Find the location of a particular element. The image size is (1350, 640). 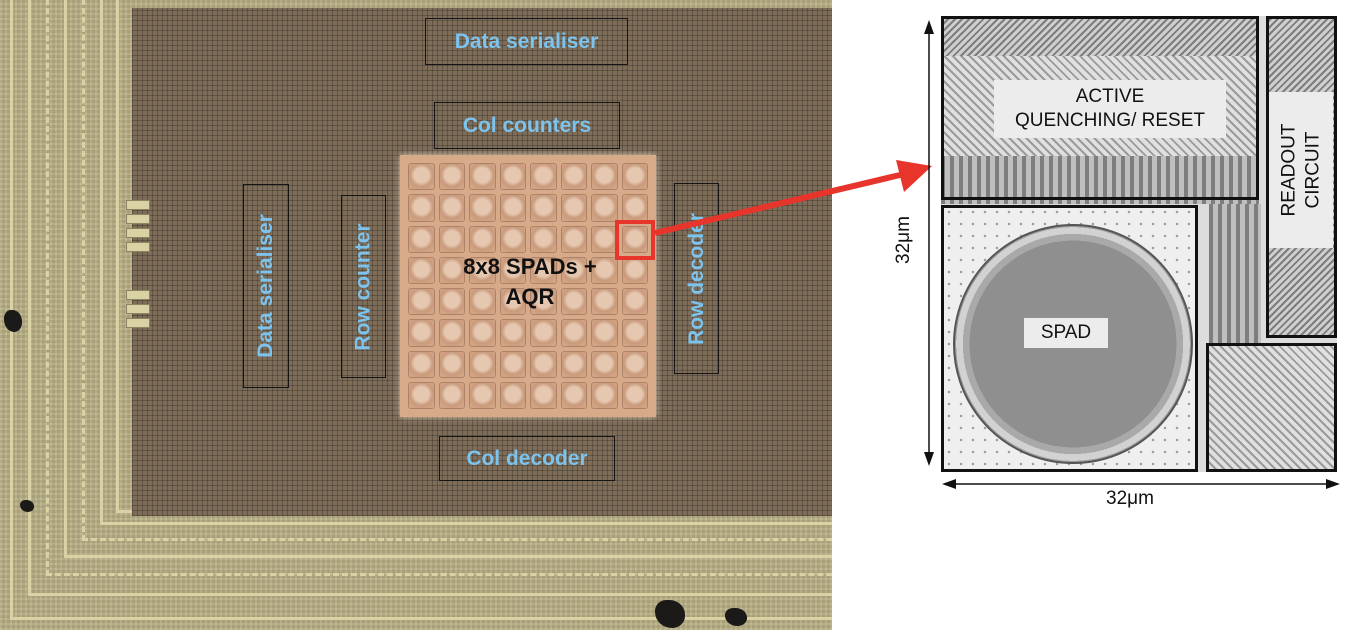

active-quenching-zone is located at coordinates (1100, 108).